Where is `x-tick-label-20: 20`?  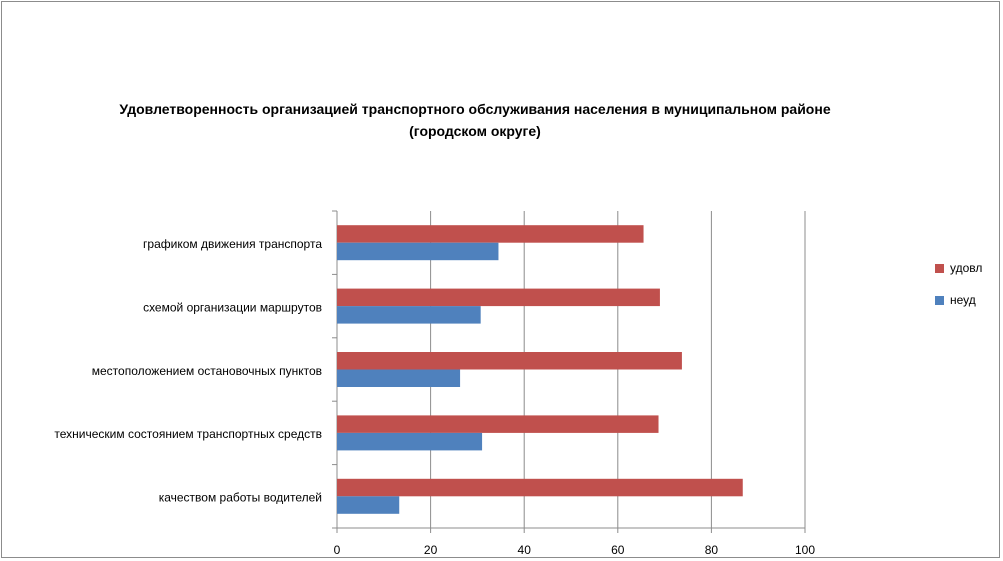 x-tick-label-20: 20 is located at coordinates (431, 550).